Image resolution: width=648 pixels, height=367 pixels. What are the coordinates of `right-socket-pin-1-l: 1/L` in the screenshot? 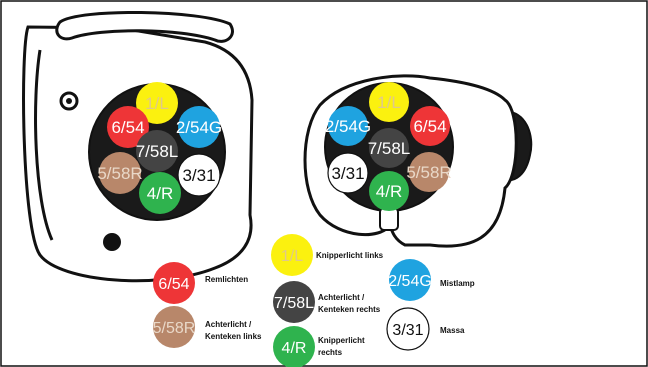 It's located at (389, 102).